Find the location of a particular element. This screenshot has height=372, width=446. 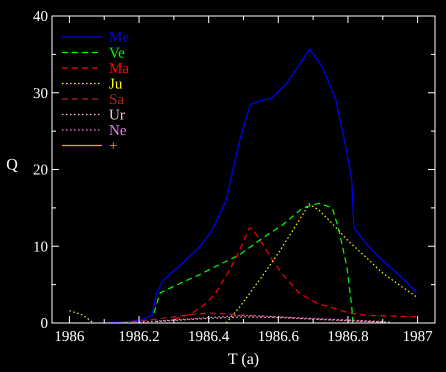

x-tick-label: 1986 is located at coordinates (69, 337).